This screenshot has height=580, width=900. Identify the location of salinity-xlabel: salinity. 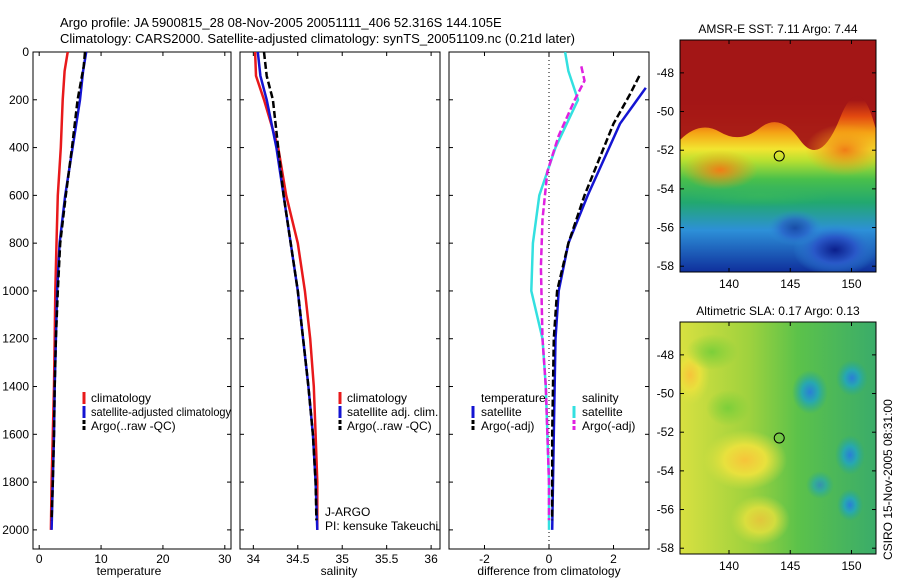
(339, 571).